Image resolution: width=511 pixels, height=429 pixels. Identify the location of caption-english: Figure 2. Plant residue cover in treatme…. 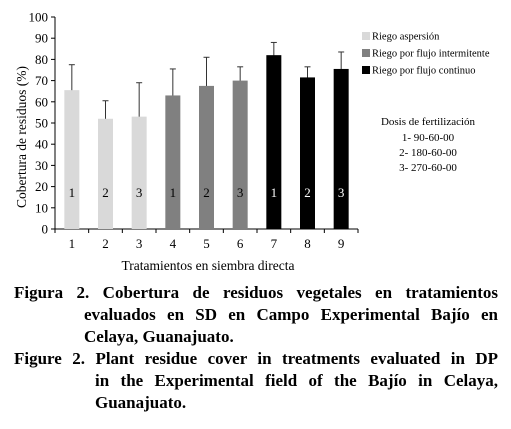
(256, 381).